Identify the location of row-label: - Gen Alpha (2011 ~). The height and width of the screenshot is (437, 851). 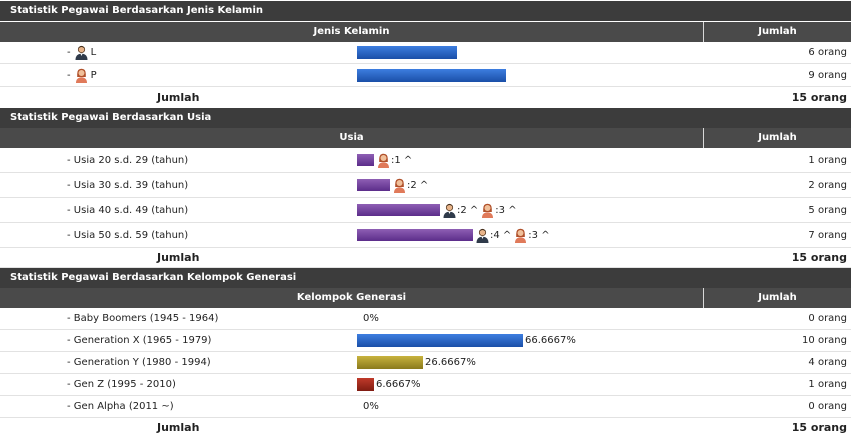
(120, 406).